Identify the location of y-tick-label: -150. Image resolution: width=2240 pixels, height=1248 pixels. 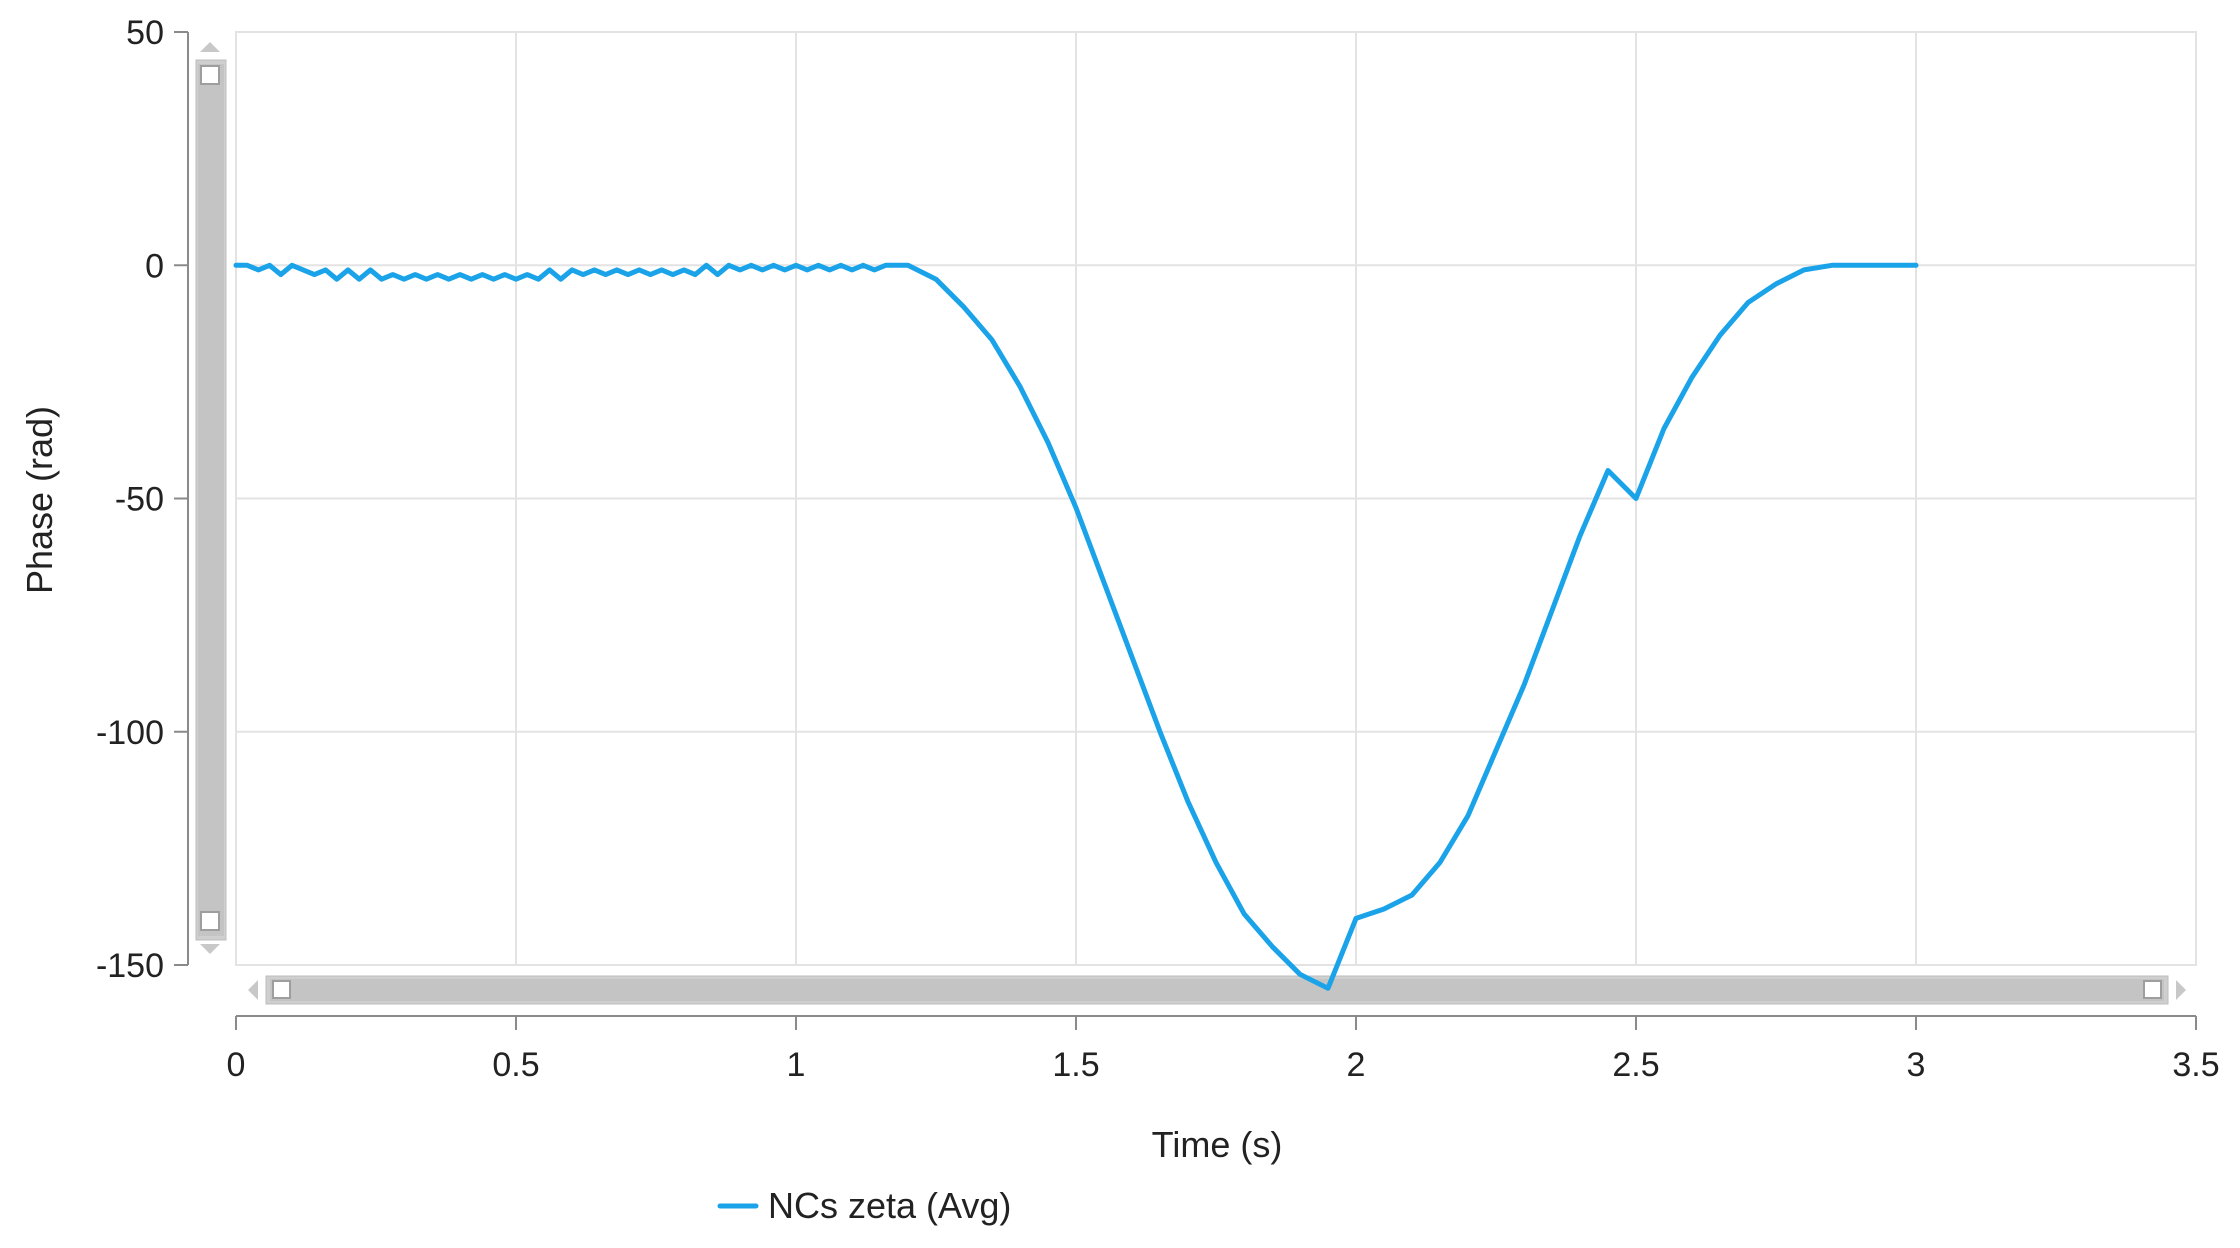
(130, 966).